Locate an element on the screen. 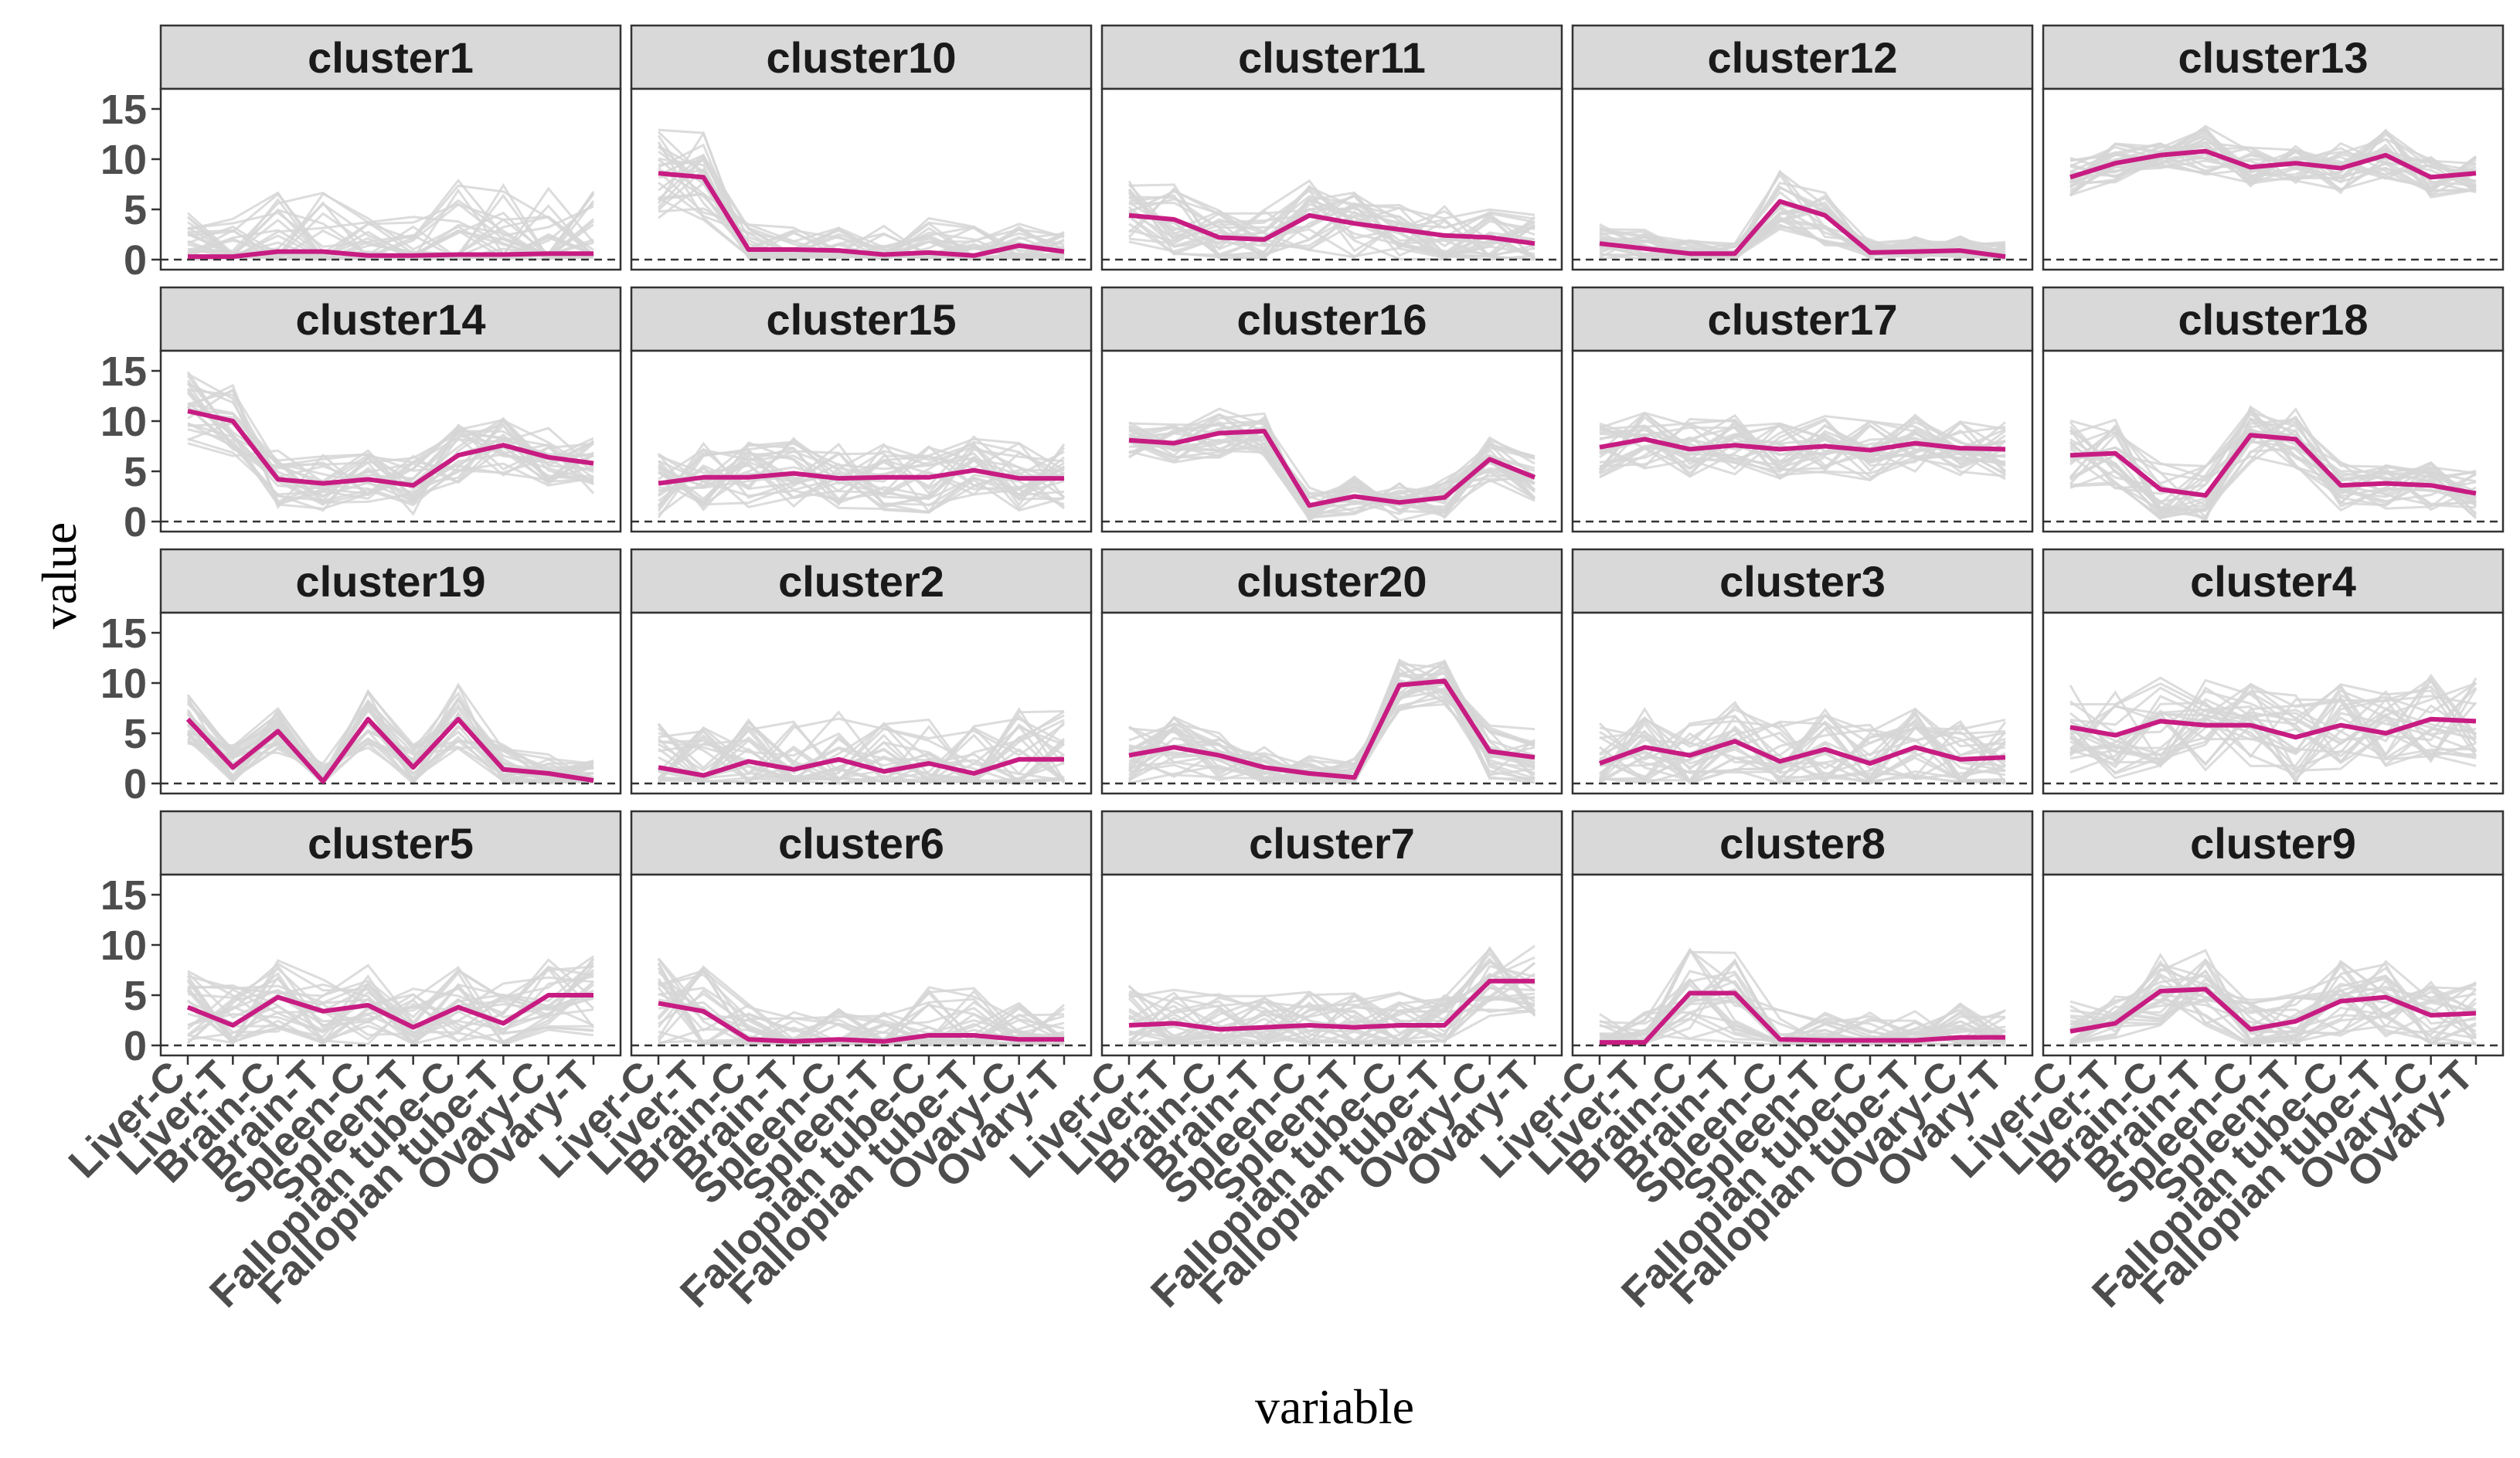 Image resolution: width=2520 pixels, height=1458 pixels. facet-title: cluster15 is located at coordinates (862, 319).